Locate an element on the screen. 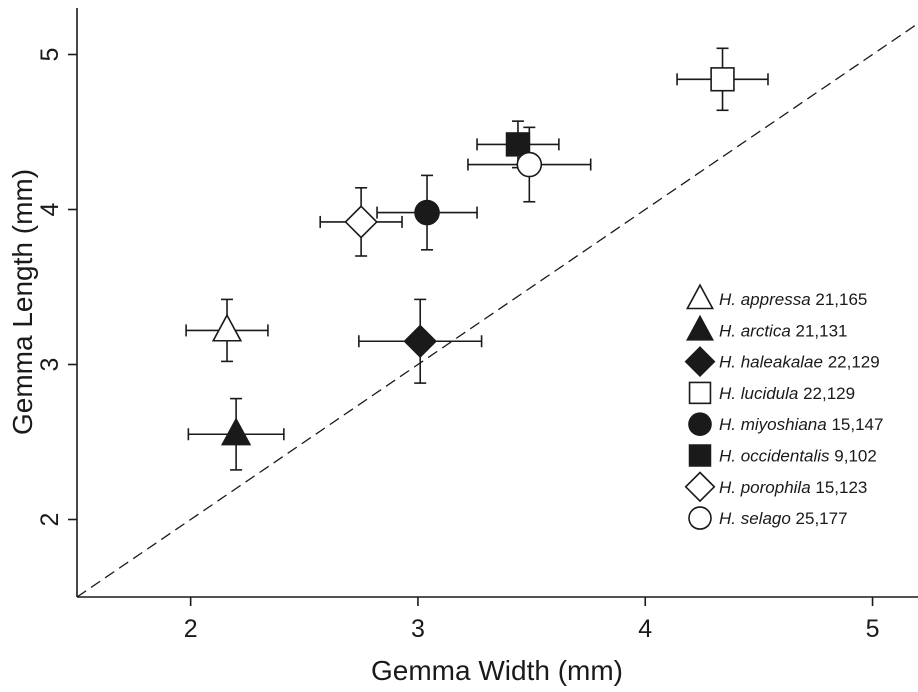  legend-item: H. miyoshiana 15,147 is located at coordinates (785, 424).